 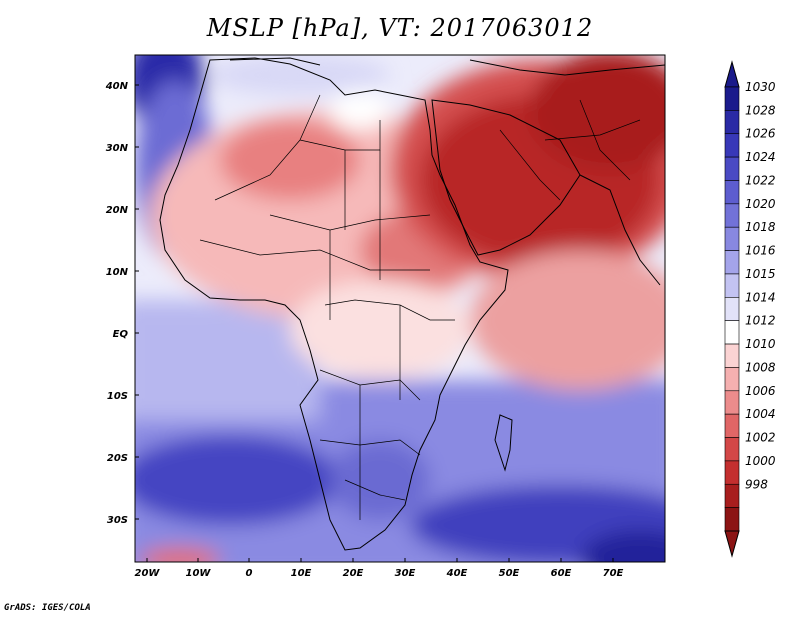 I want to click on colorbar-label: 1006, so click(x=760, y=391).